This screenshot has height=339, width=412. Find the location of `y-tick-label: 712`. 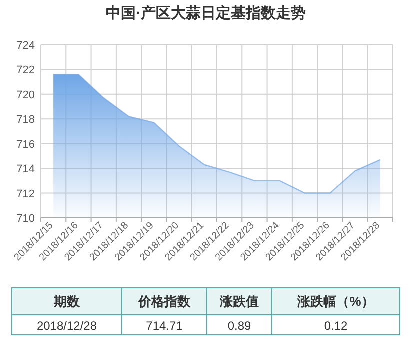

y-tick-label: 712 is located at coordinates (25, 194).